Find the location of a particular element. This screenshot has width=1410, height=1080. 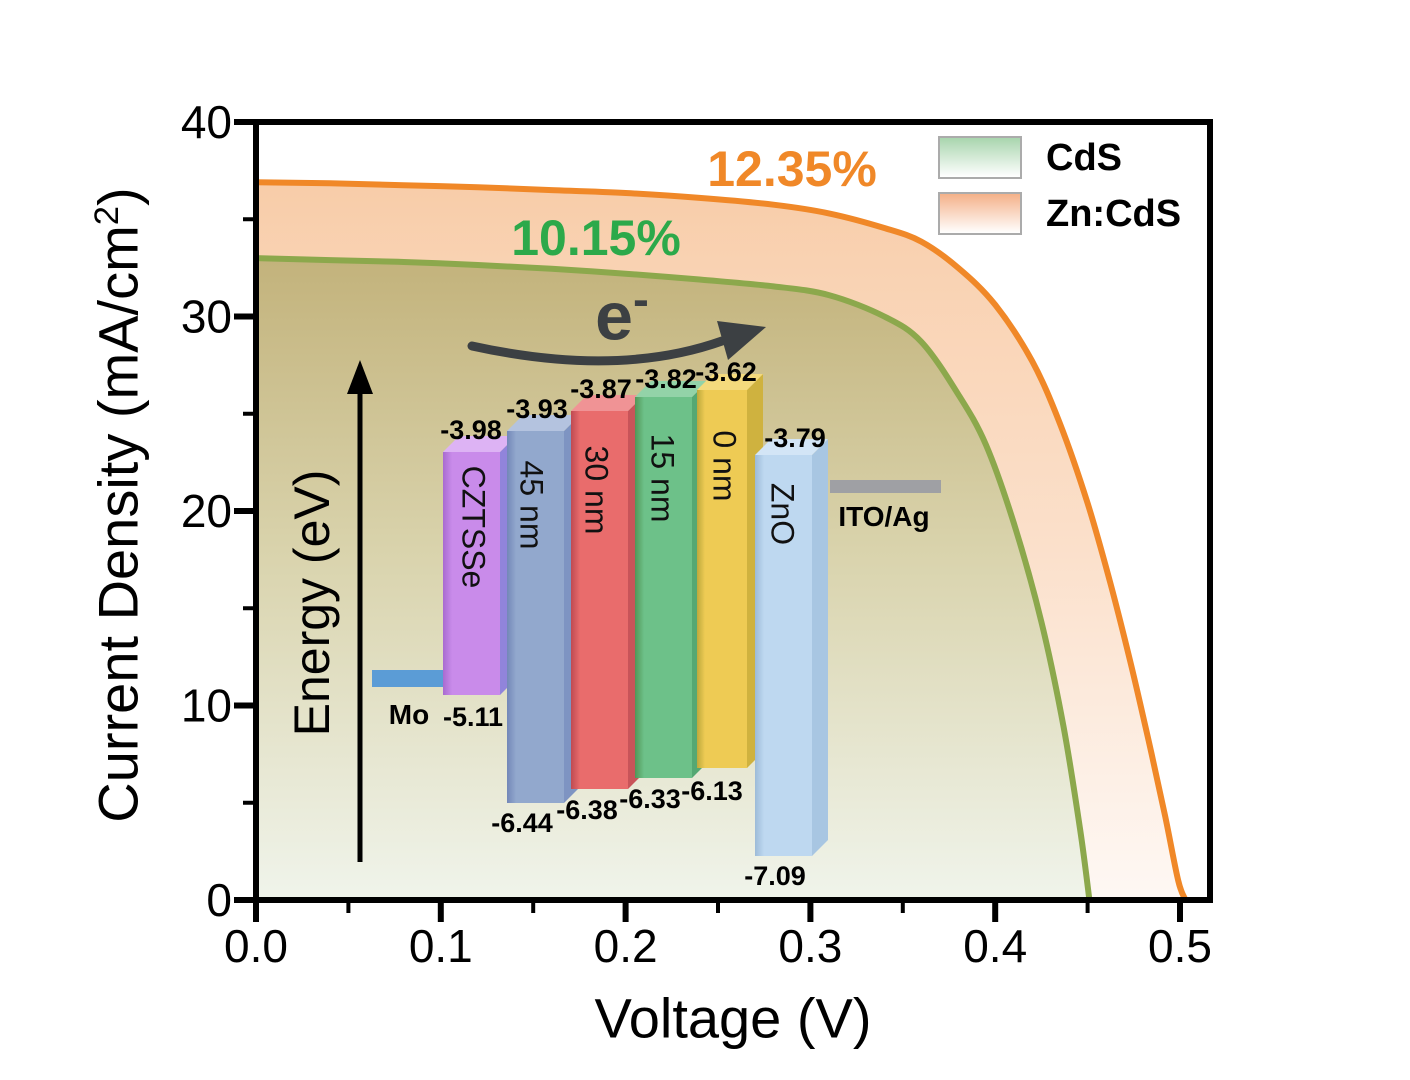

valence-level-cds-0nm: -6.13 is located at coordinates (712, 791).